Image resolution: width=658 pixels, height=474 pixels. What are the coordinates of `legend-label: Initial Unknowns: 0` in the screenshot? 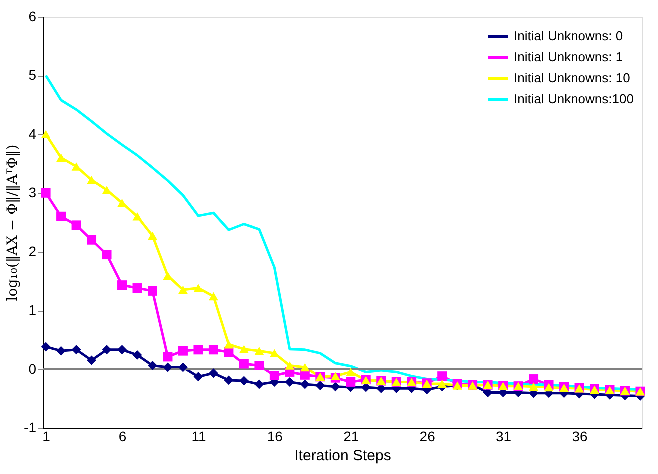 It's located at (569, 36).